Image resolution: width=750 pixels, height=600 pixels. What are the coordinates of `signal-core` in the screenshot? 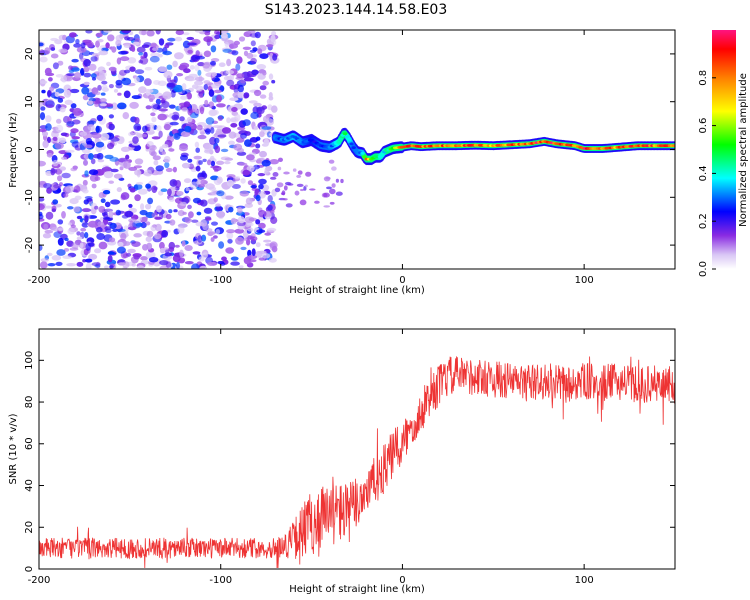 It's located at (338, 142).